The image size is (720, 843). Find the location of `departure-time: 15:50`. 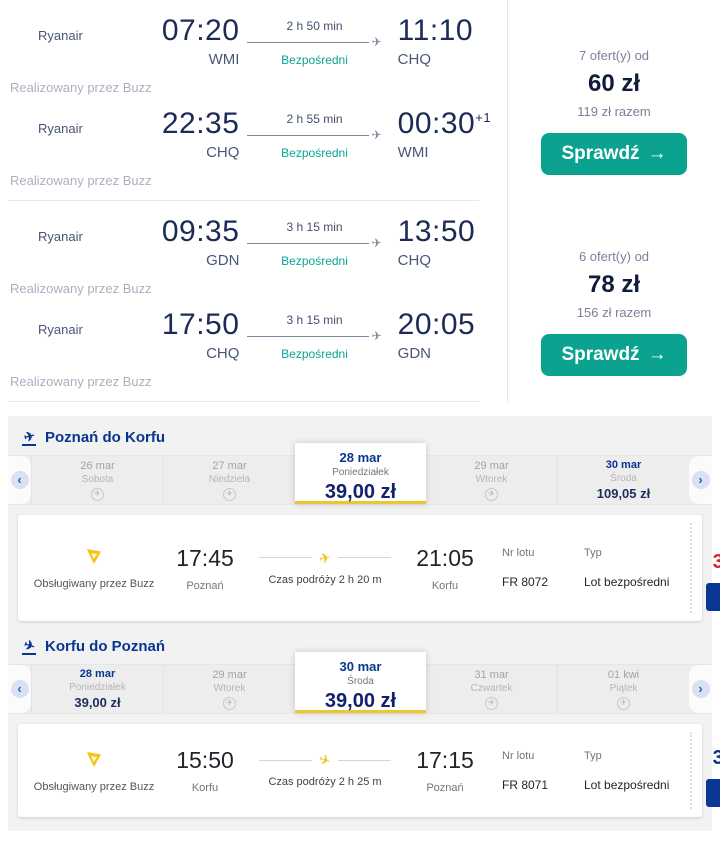

departure-time: 15:50 is located at coordinates (205, 760).